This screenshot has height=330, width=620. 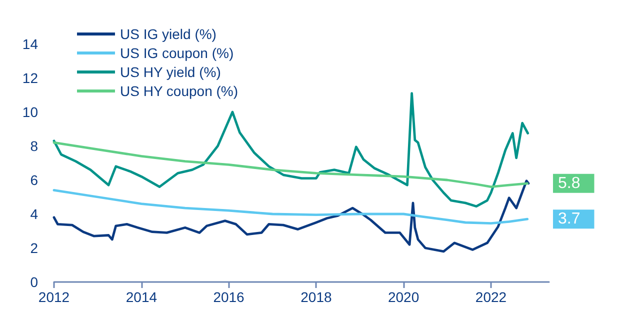 What do you see at coordinates (54, 297) in the screenshot?
I see `x-tick-label: 2012` at bounding box center [54, 297].